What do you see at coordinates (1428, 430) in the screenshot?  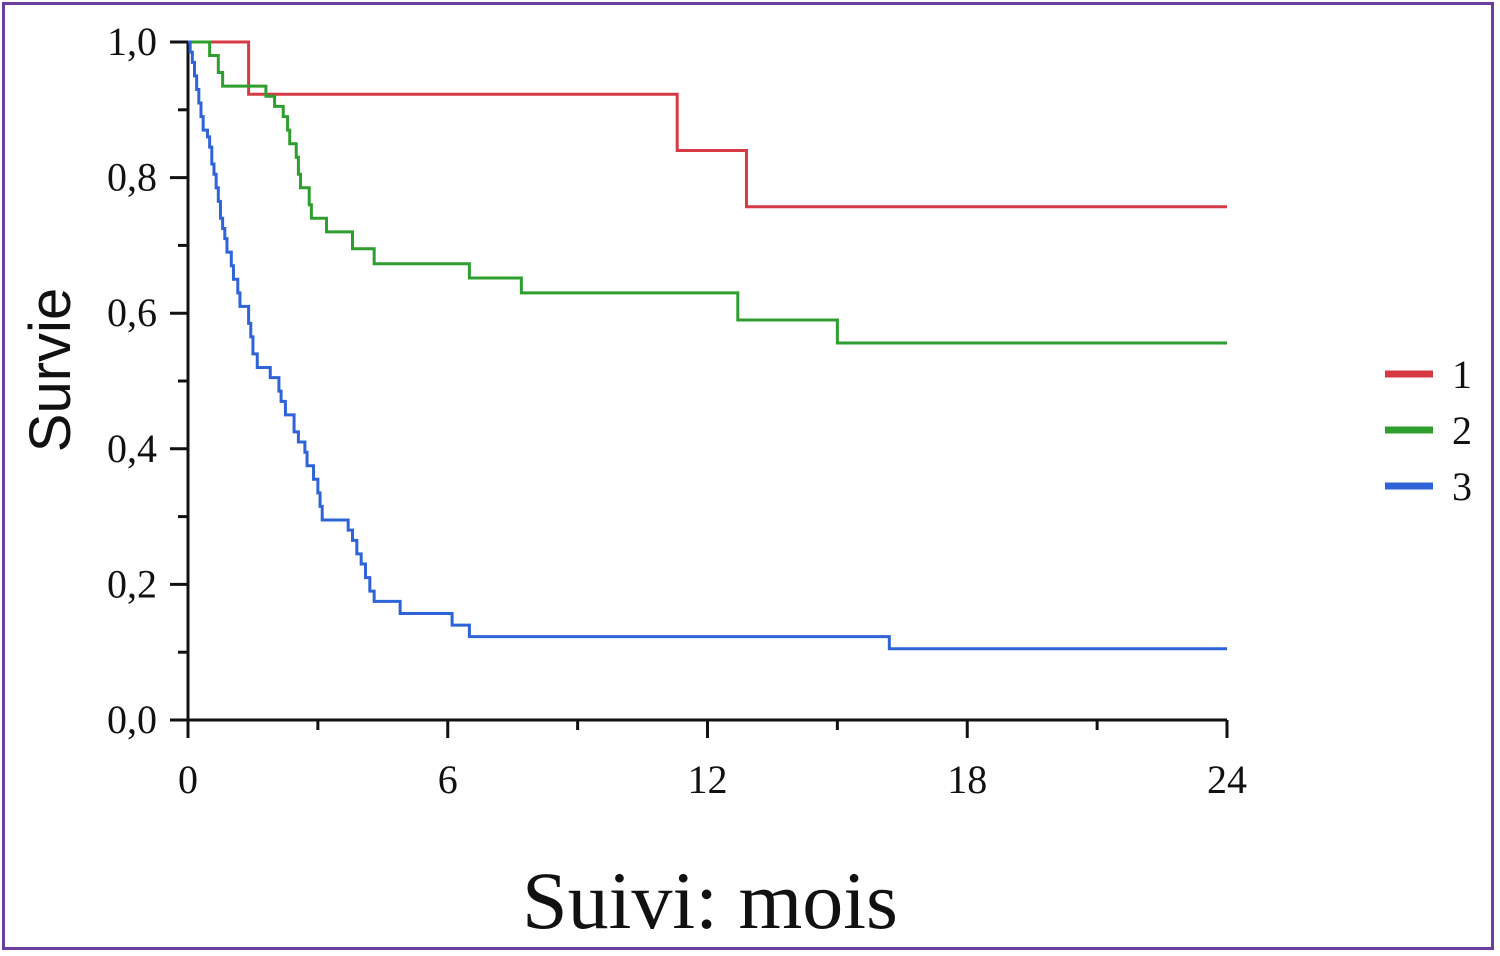 I see `legend: 1 2 3` at bounding box center [1428, 430].